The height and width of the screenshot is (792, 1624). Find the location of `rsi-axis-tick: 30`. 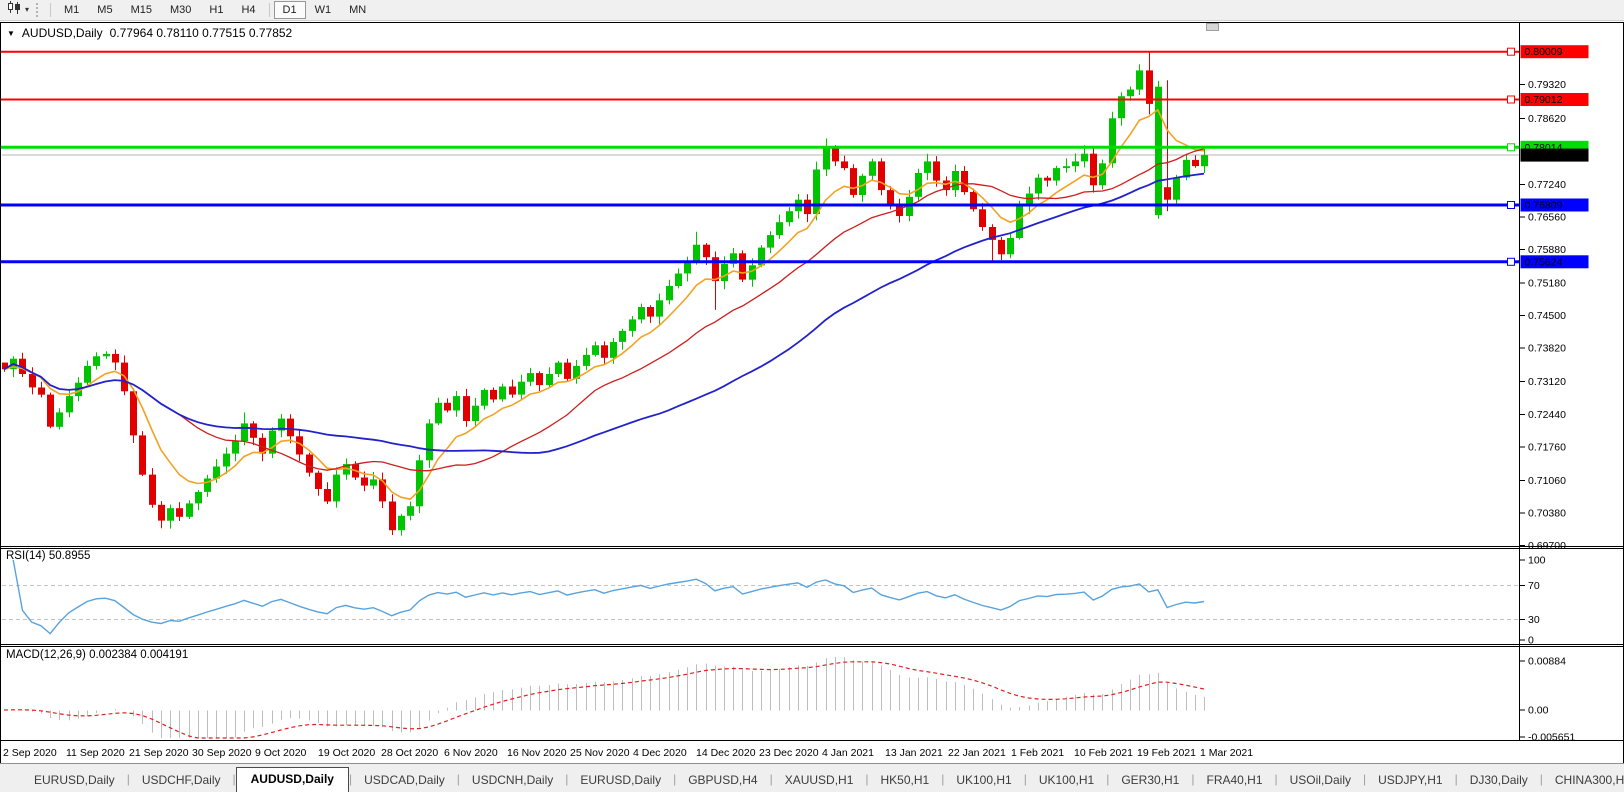

rsi-axis-tick: 30 is located at coordinates (1534, 620).